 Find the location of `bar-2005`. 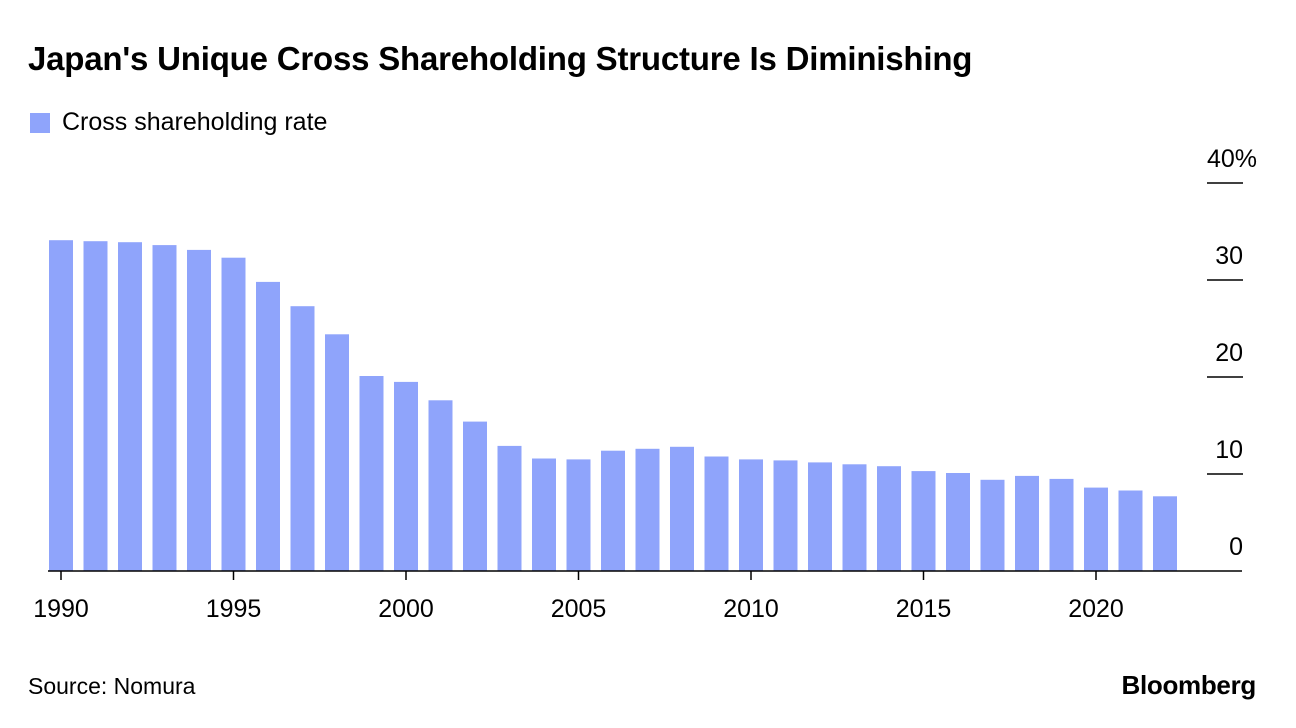

bar-2005 is located at coordinates (578, 515).